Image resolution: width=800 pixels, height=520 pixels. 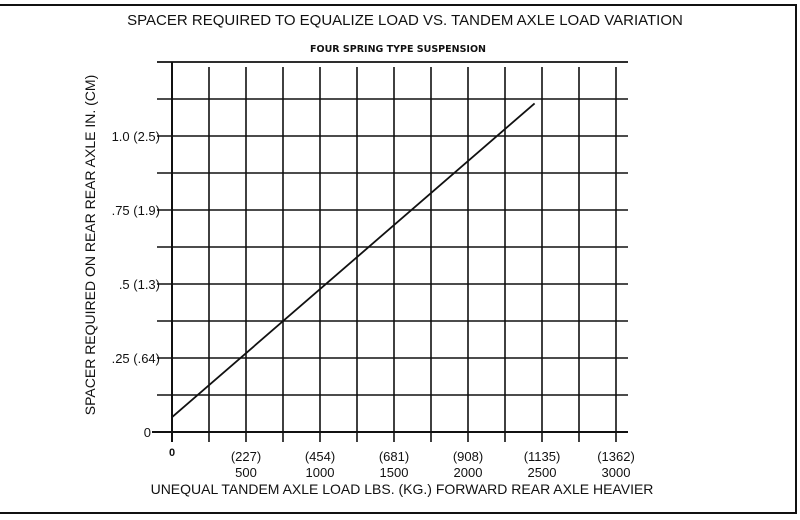 I want to click on y-axis-ticks: 0 .25 (.64) .5 (1.3) .75 (1.9) 1.0 (2.5), so click(x=136, y=284).